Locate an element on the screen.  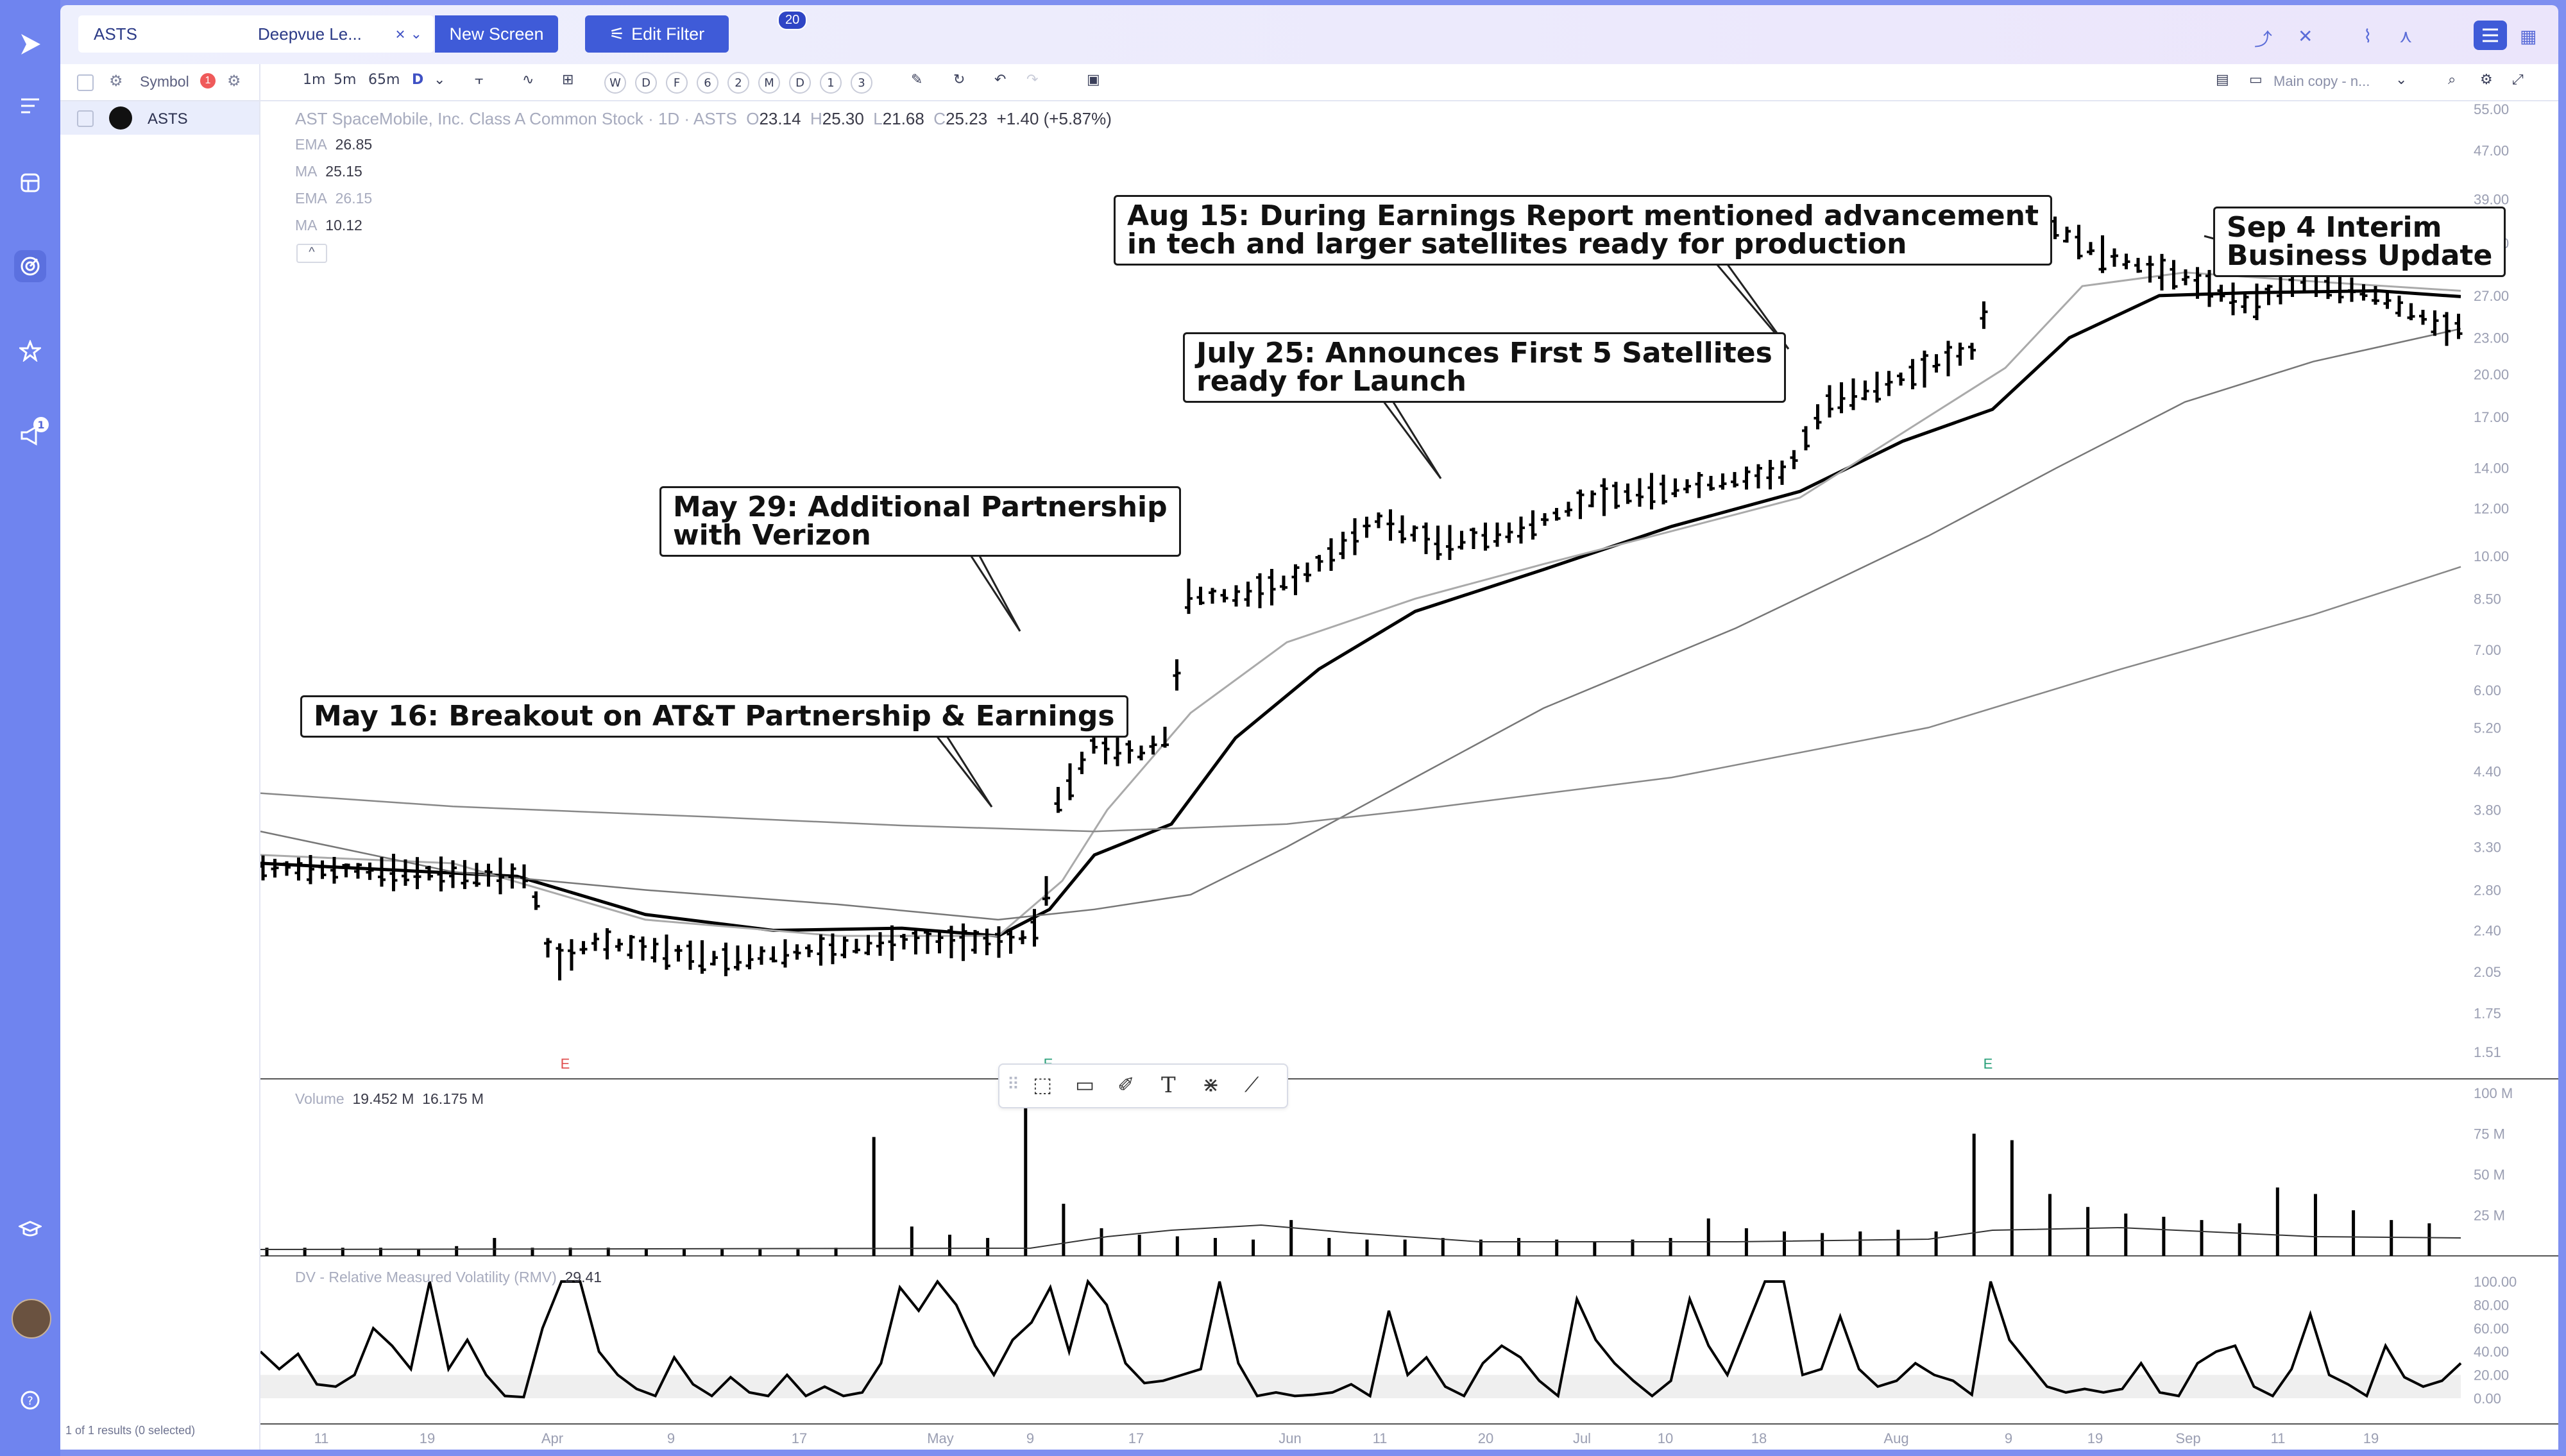
bar-style-icon: ⫟ is located at coordinates (479, 80).